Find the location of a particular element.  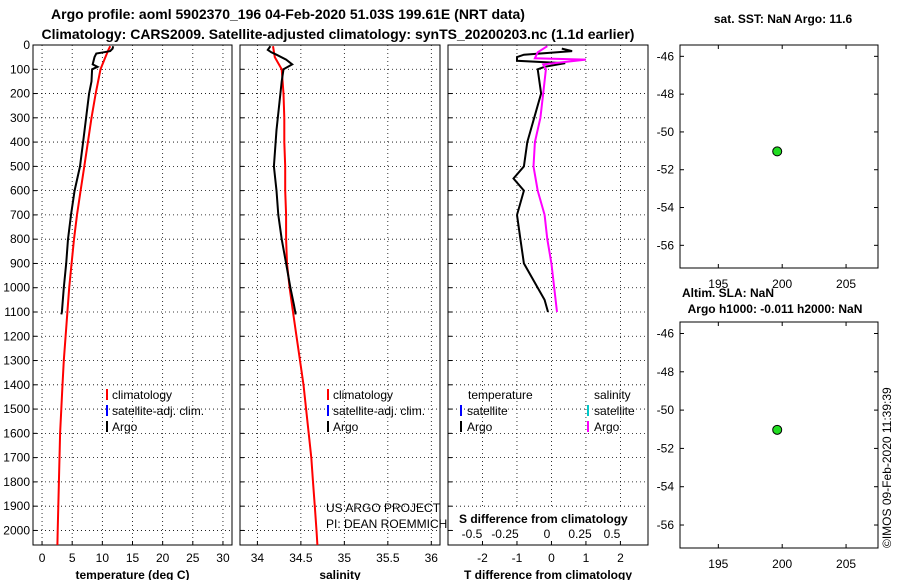

x-axis-label: salinity is located at coordinates (340, 574).